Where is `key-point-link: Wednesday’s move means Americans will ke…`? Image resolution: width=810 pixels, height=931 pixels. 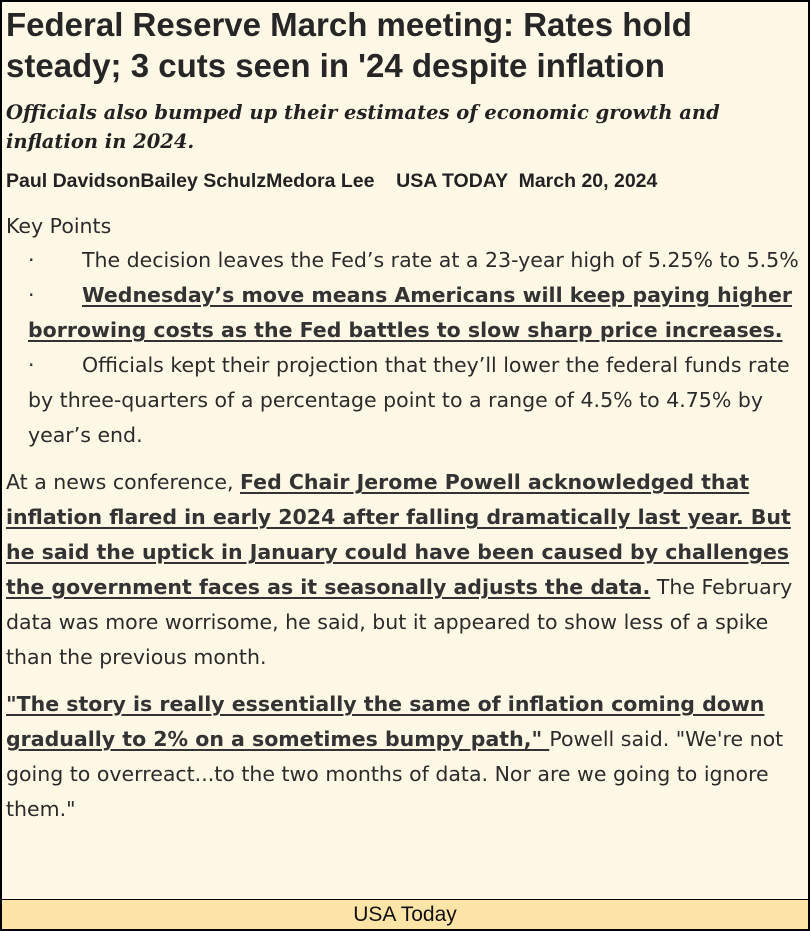
key-point-link: Wednesday’s move means Americans will ke… is located at coordinates (410, 312).